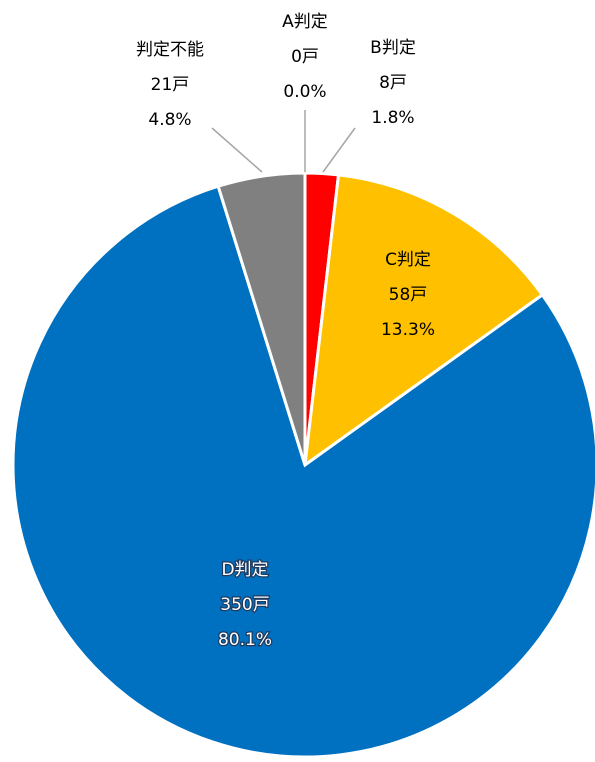 The height and width of the screenshot is (762, 595). I want to click on category-label: A判定, so click(305, 22).